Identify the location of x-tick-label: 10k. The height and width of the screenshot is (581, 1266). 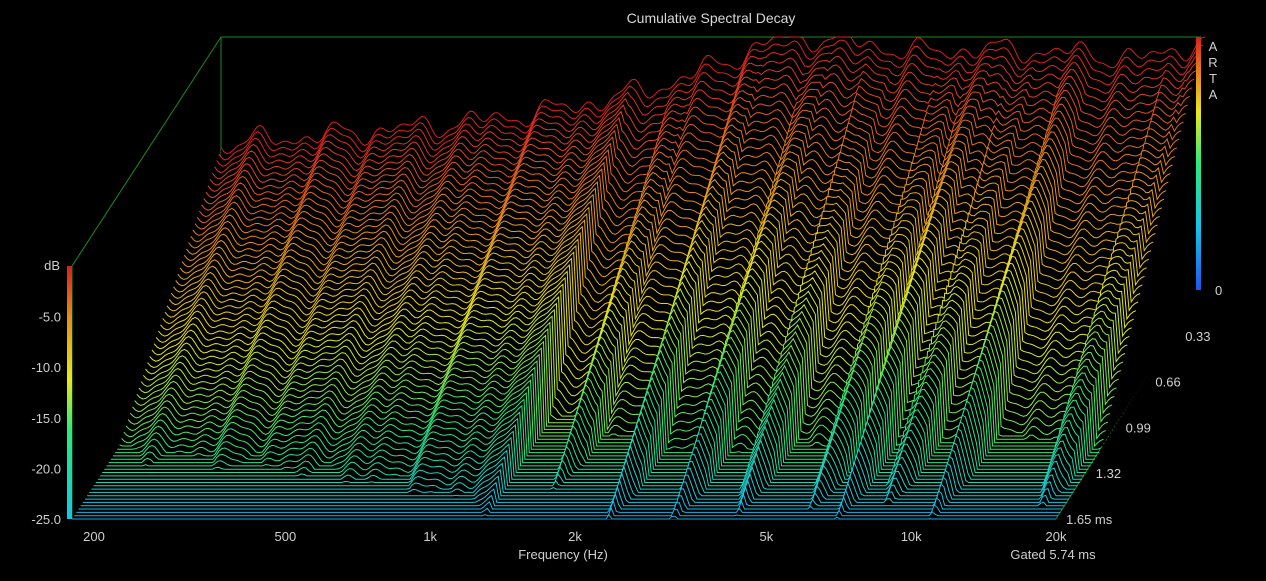
(911, 536).